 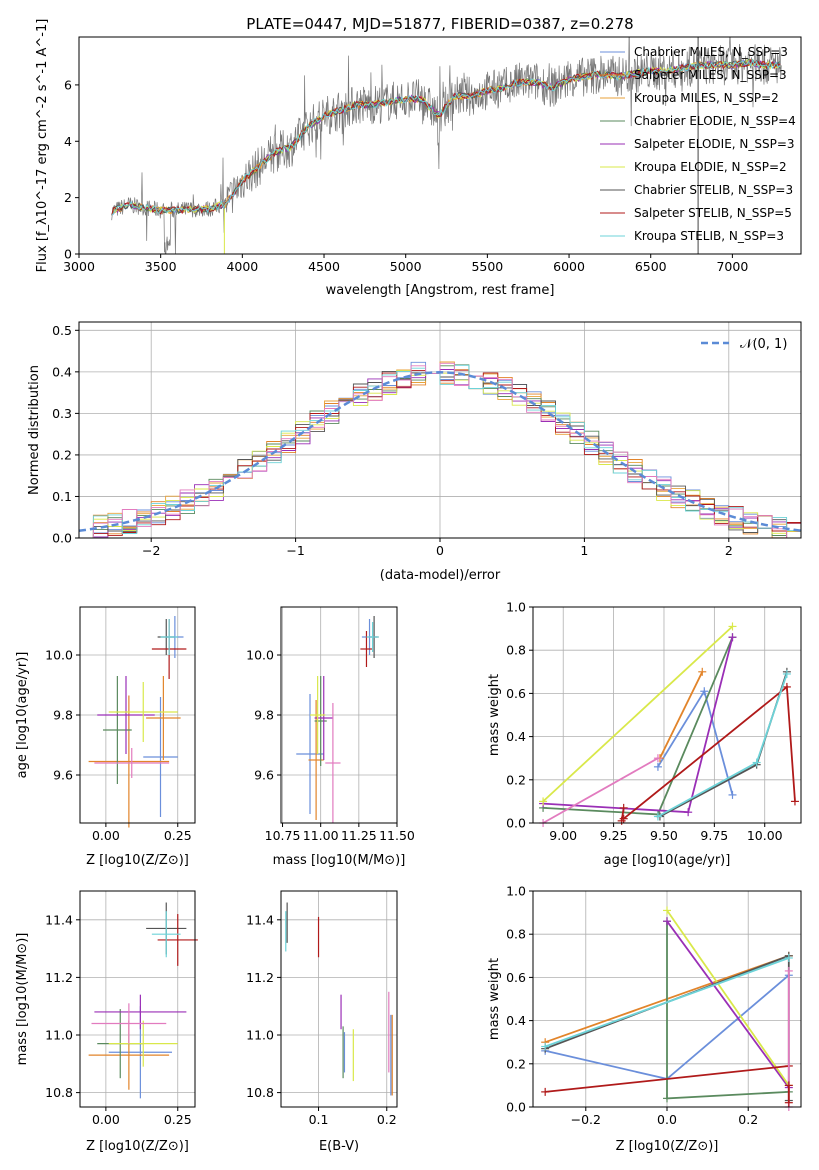 What do you see at coordinates (68, 84) in the screenshot?
I see `tick-label-y: 6` at bounding box center [68, 84].